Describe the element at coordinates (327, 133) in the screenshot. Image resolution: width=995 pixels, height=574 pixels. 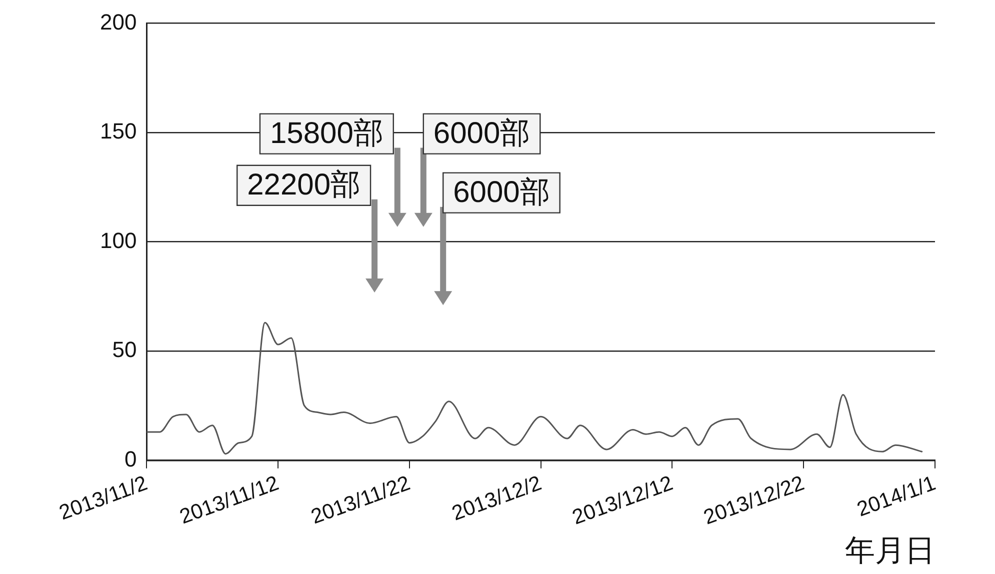
I see `annotation: 15800部` at that location.